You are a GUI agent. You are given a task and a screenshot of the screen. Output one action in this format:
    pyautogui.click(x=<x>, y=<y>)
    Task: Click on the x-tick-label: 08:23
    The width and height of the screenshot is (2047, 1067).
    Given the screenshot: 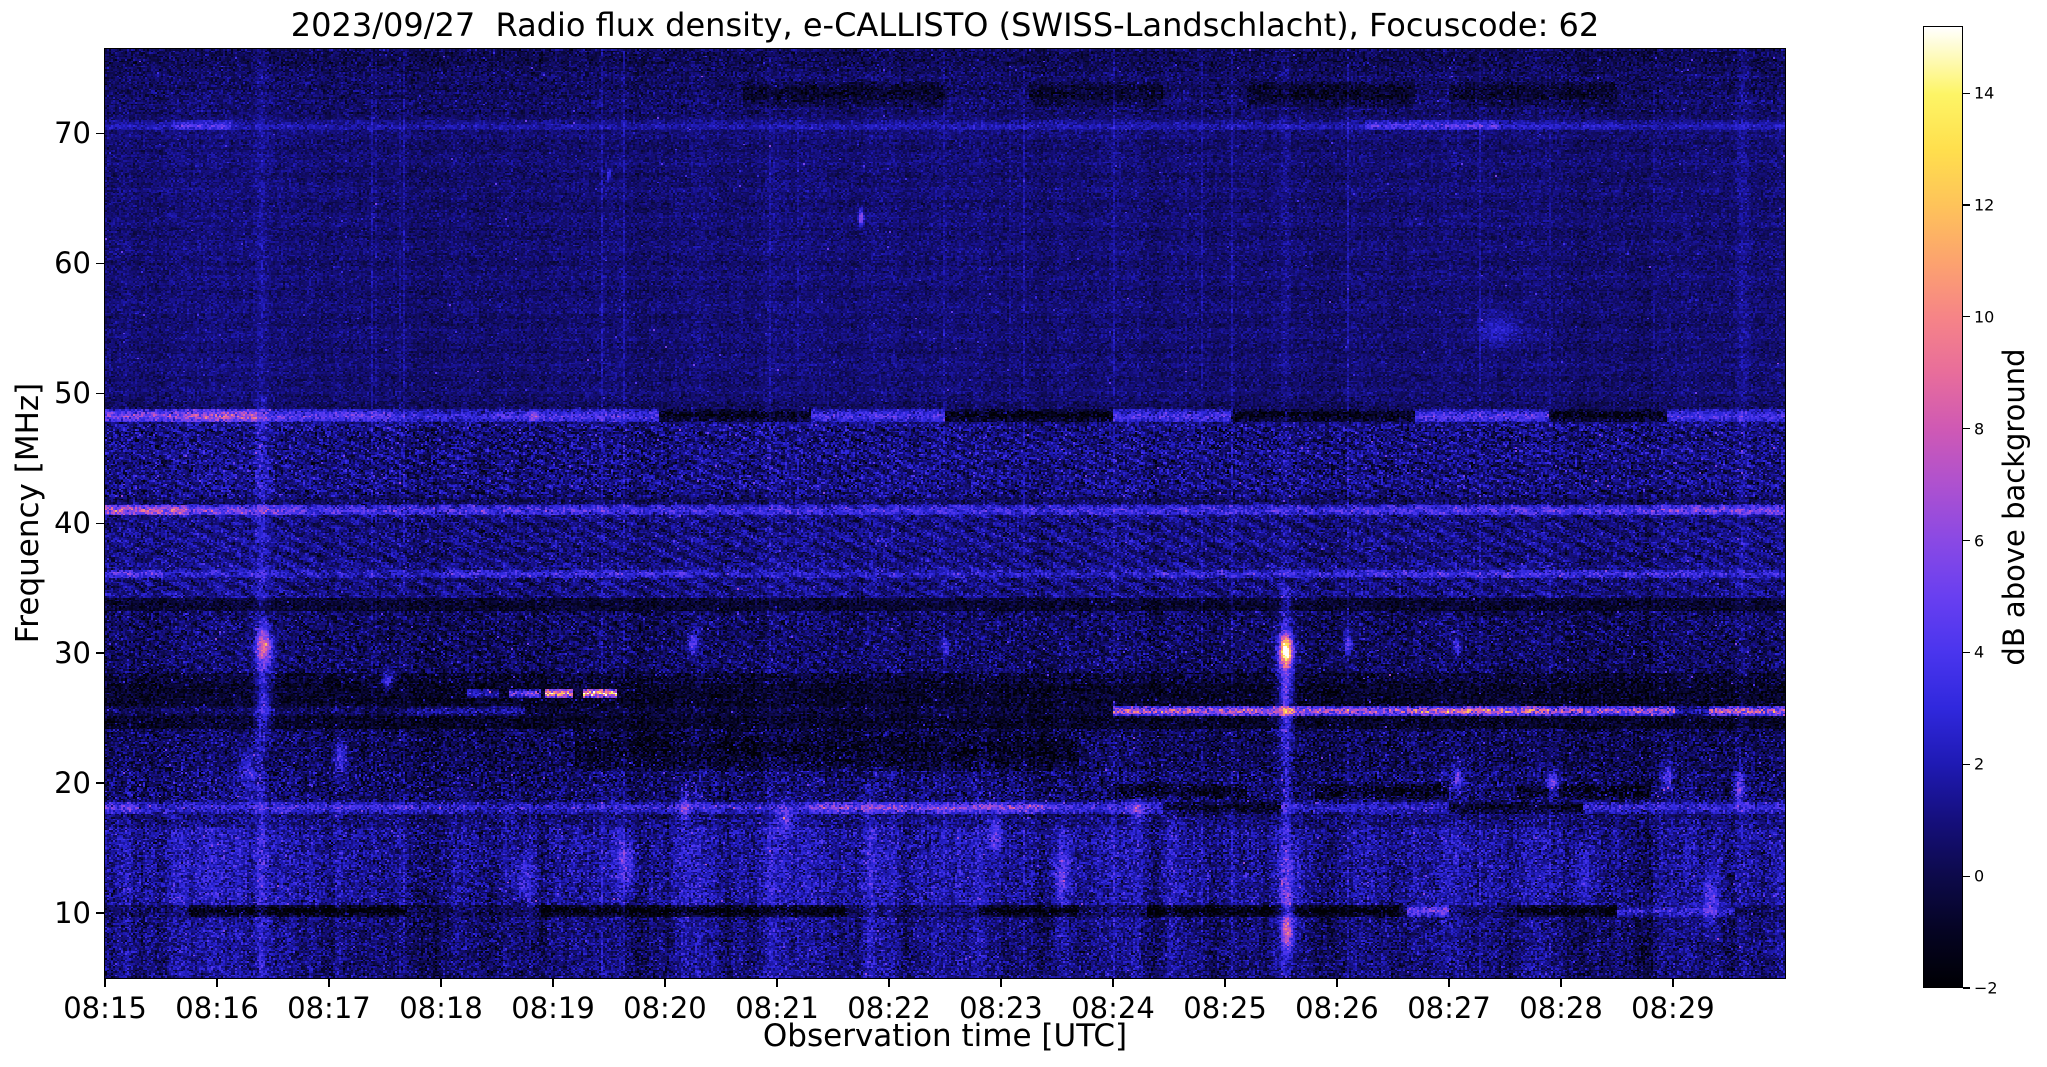 What is the action you would take?
    pyautogui.click(x=1001, y=1008)
    